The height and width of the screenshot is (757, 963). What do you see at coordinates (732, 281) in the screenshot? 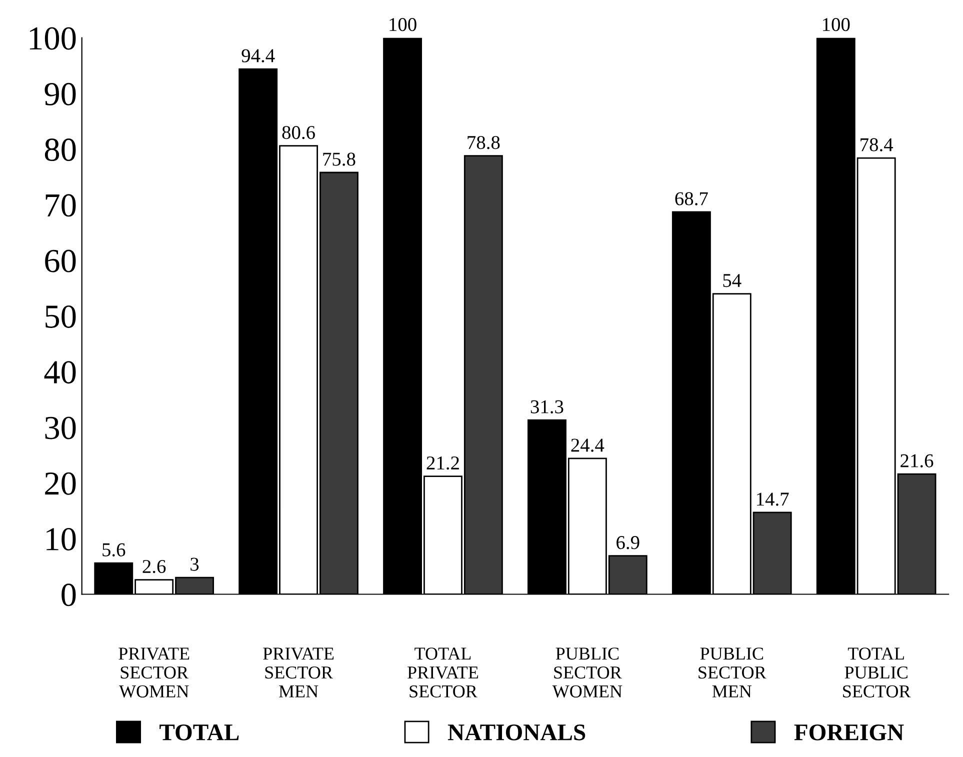
I see `data-label: 54` at bounding box center [732, 281].